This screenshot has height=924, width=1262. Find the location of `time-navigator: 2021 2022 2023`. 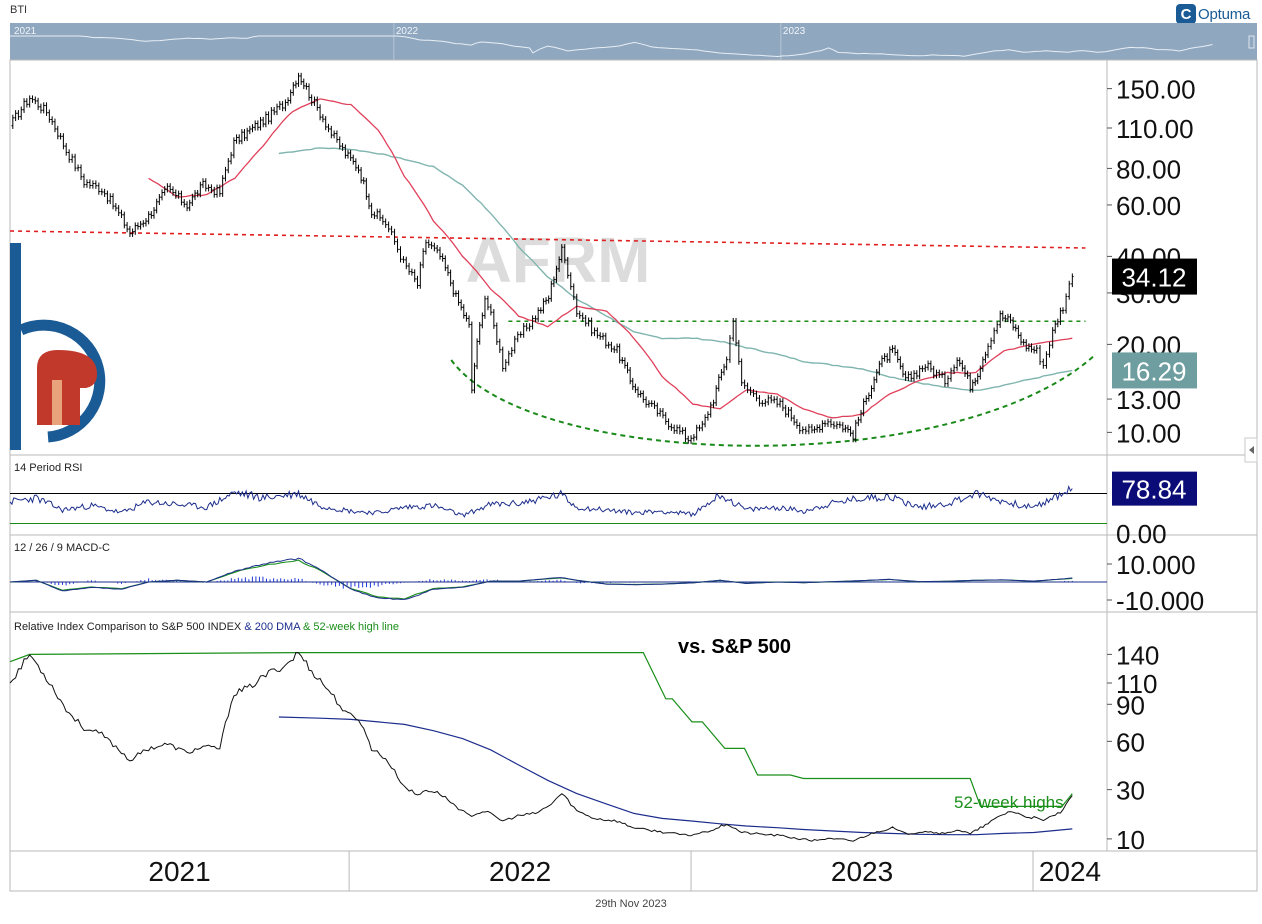

time-navigator: 2021 2022 2023 is located at coordinates (633, 41).